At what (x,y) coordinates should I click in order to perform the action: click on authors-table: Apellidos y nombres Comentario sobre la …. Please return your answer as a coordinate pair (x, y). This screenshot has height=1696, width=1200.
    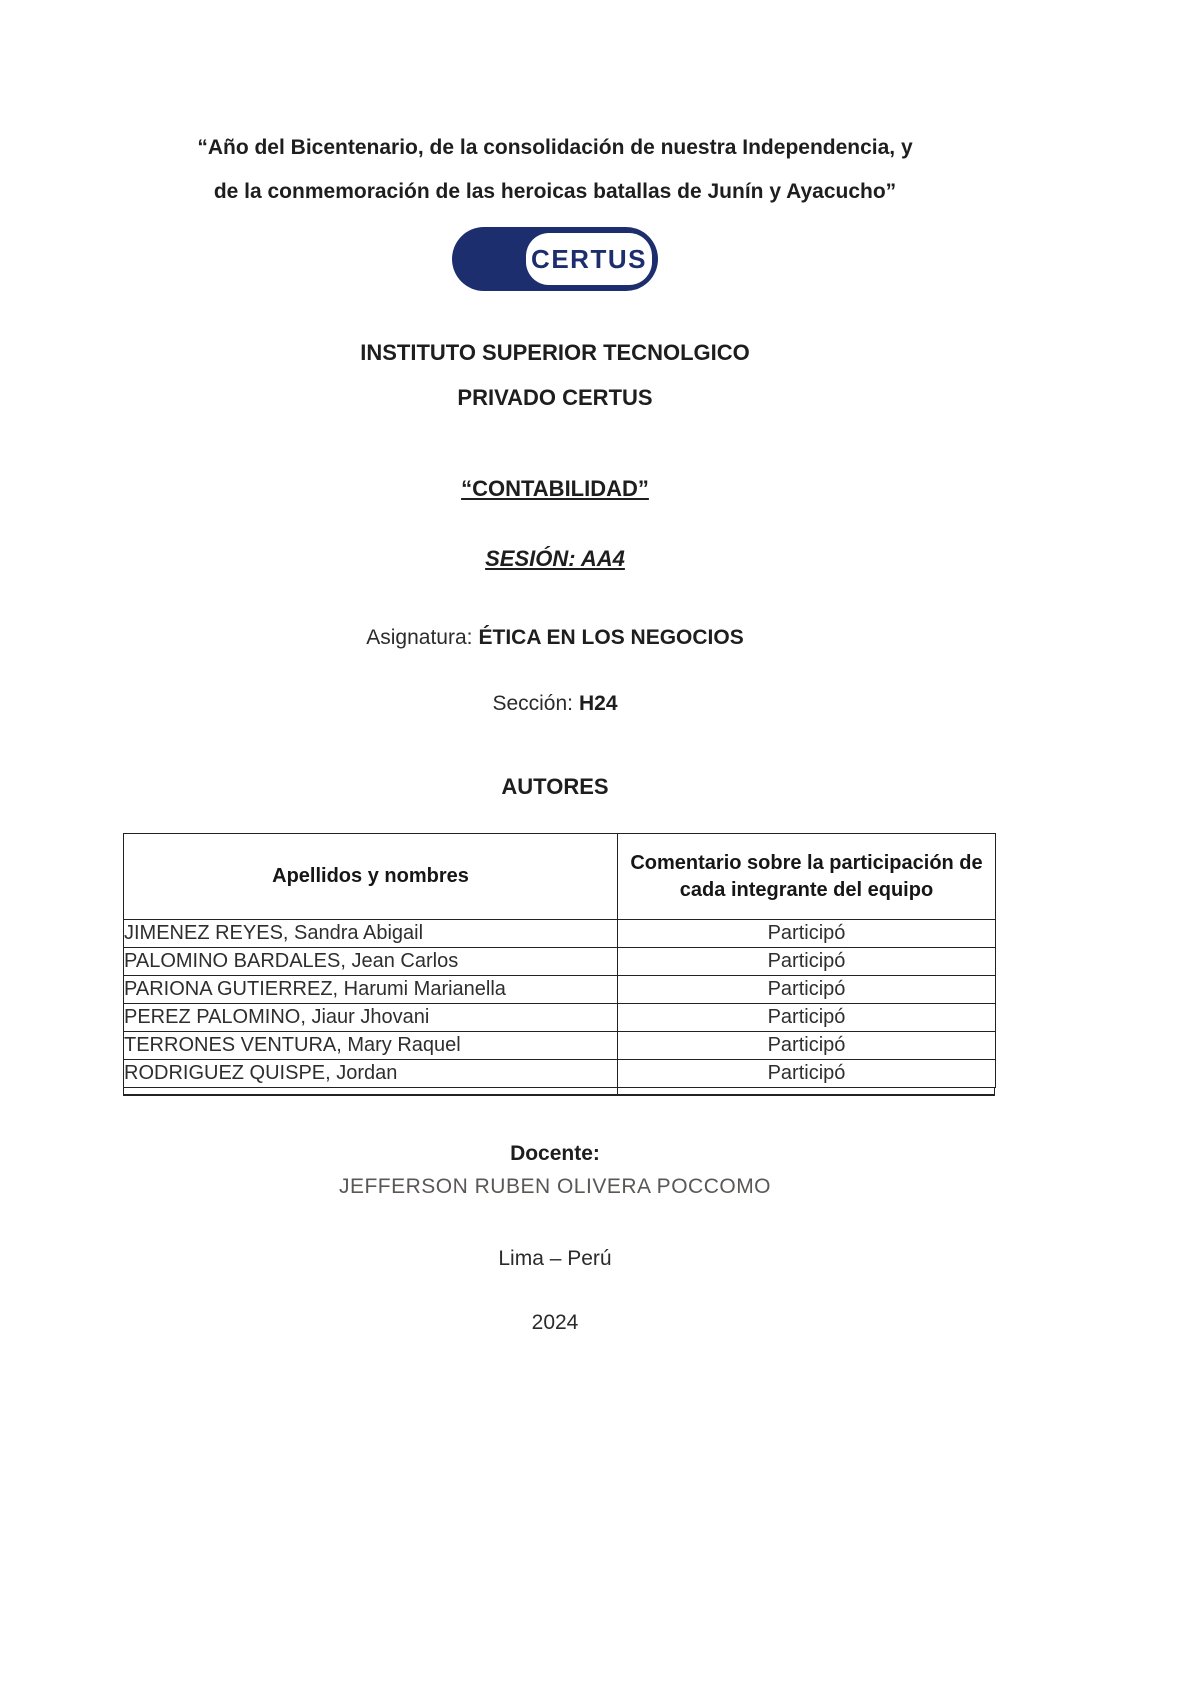
    Looking at the image, I should click on (559, 960).